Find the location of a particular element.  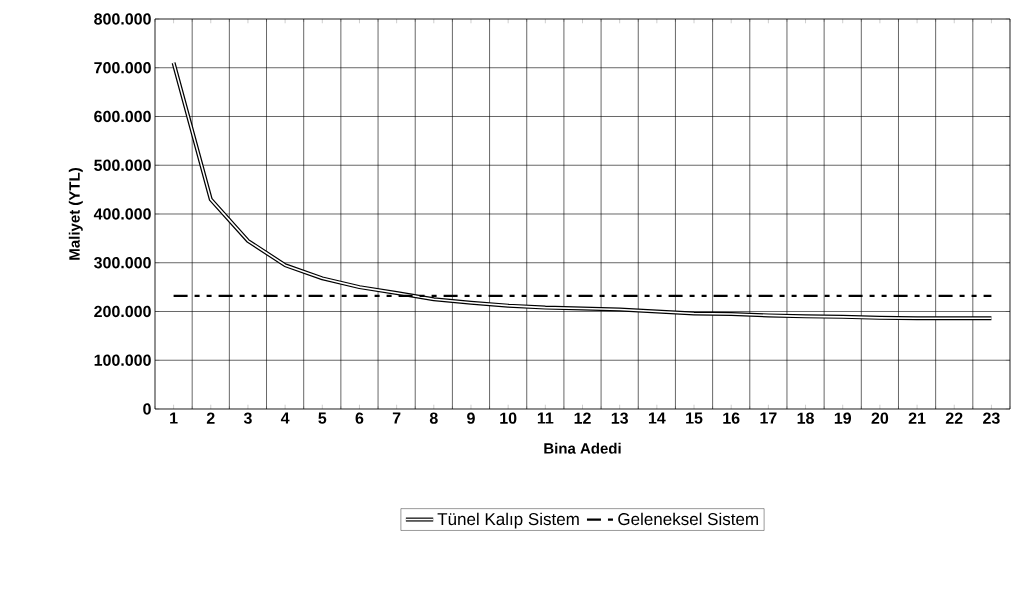

y-tick-label: 500.000 is located at coordinates (122, 165).